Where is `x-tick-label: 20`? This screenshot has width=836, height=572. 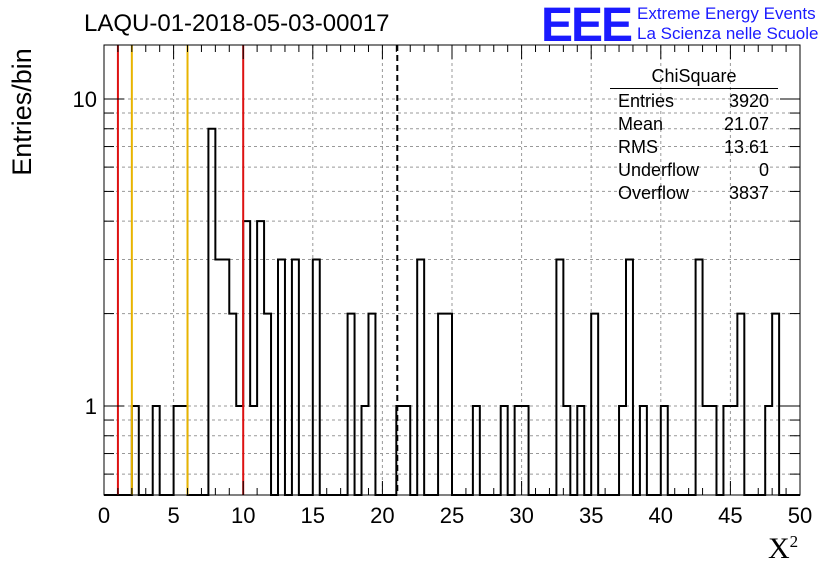
x-tick-label: 20 is located at coordinates (382, 515).